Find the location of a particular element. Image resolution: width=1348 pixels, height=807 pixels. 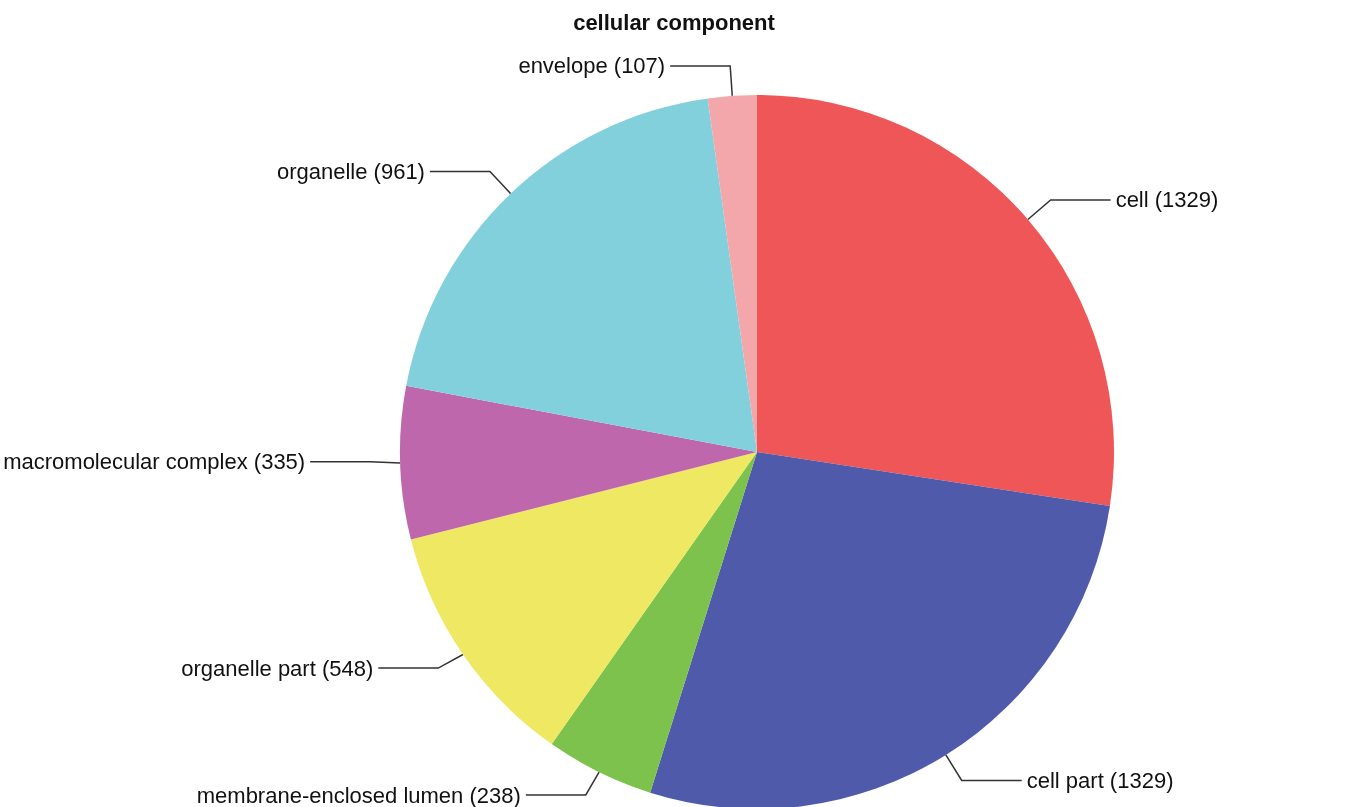

slice-label: organelle (961) is located at coordinates (350, 171).